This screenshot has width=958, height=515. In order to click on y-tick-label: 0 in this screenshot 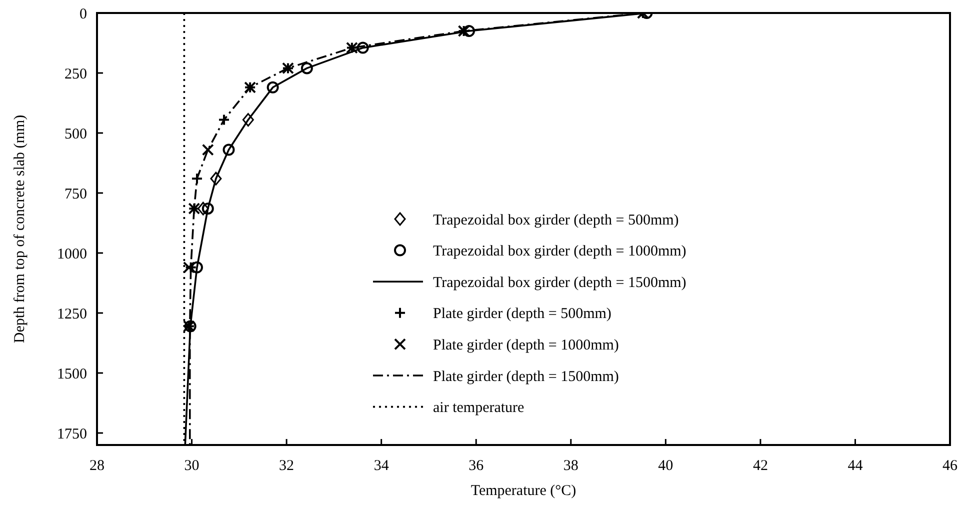, I will do `click(83, 14)`.